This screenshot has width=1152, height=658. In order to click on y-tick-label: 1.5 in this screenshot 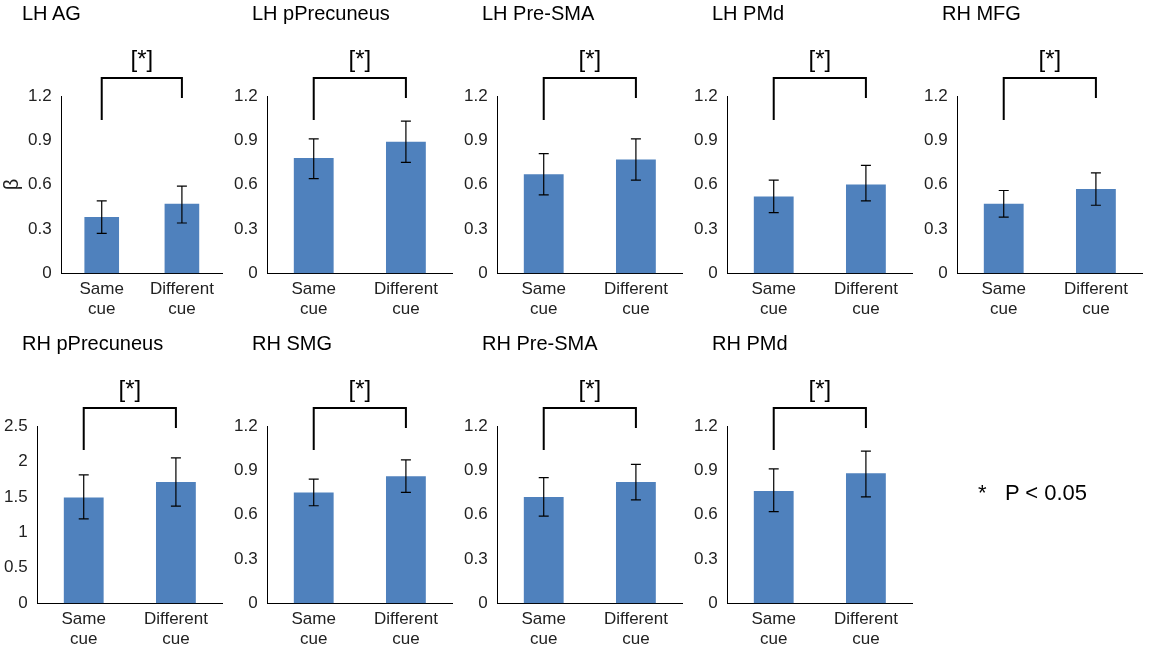, I will do `click(15, 496)`.